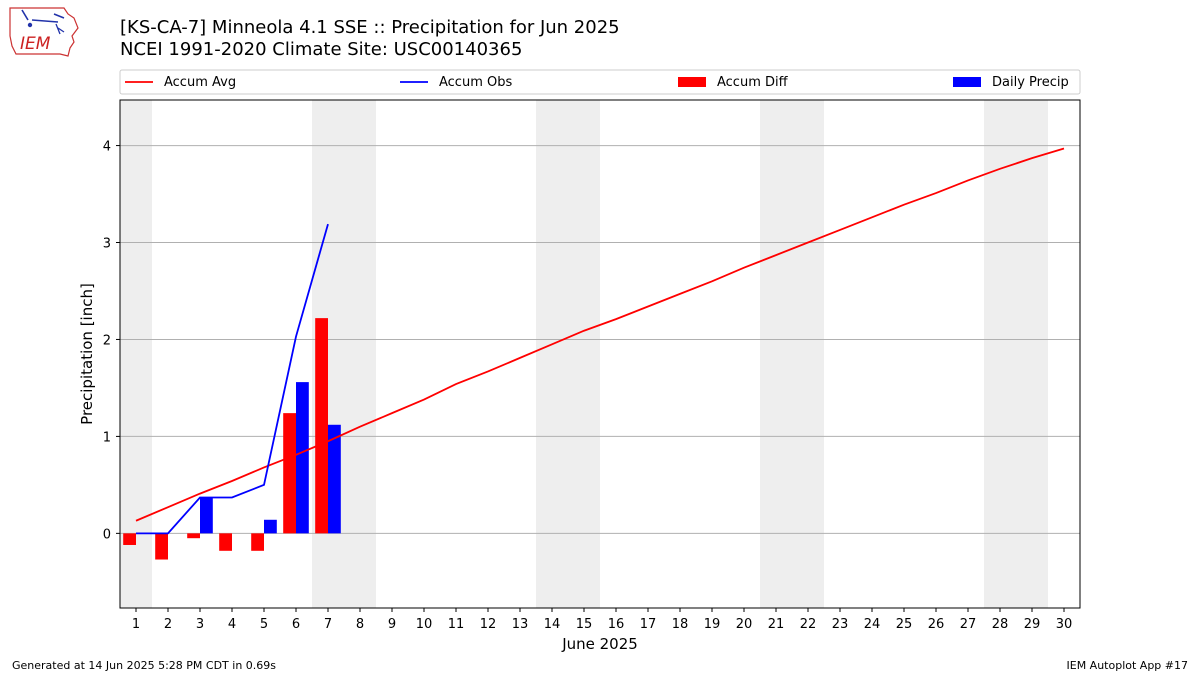  I want to click on xtick-label-6: 6, so click(296, 624).